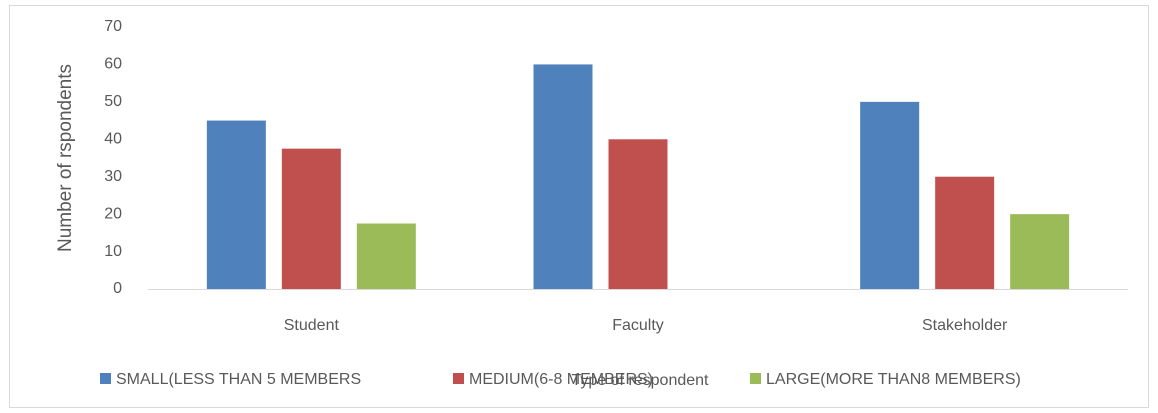 The width and height of the screenshot is (1158, 413). Describe the element at coordinates (113, 26) in the screenshot. I see `y-tick-label: 70` at that location.